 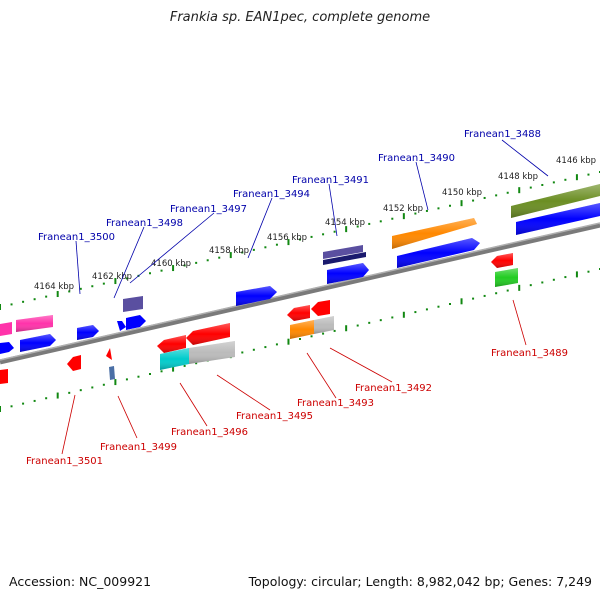 I want to click on gene-label: Franean1_3491, so click(x=330, y=180).